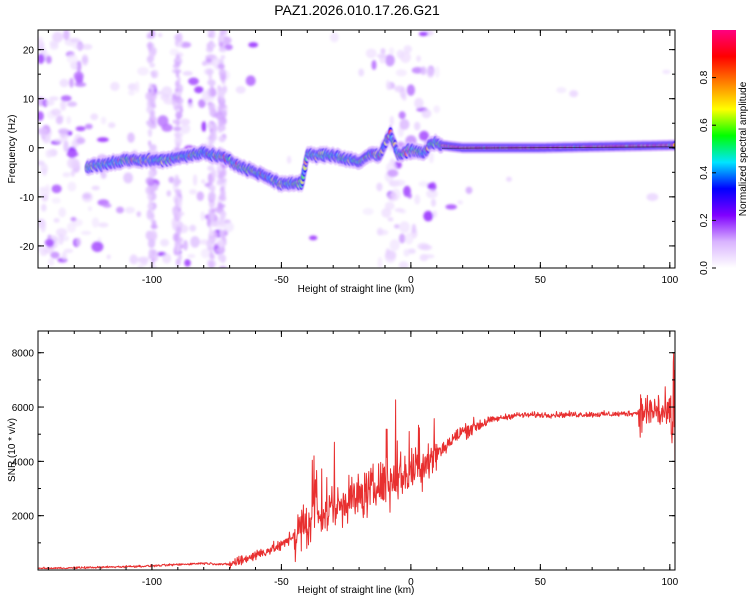  I want to click on spectrogram-x-tick-label: -100, so click(152, 280).